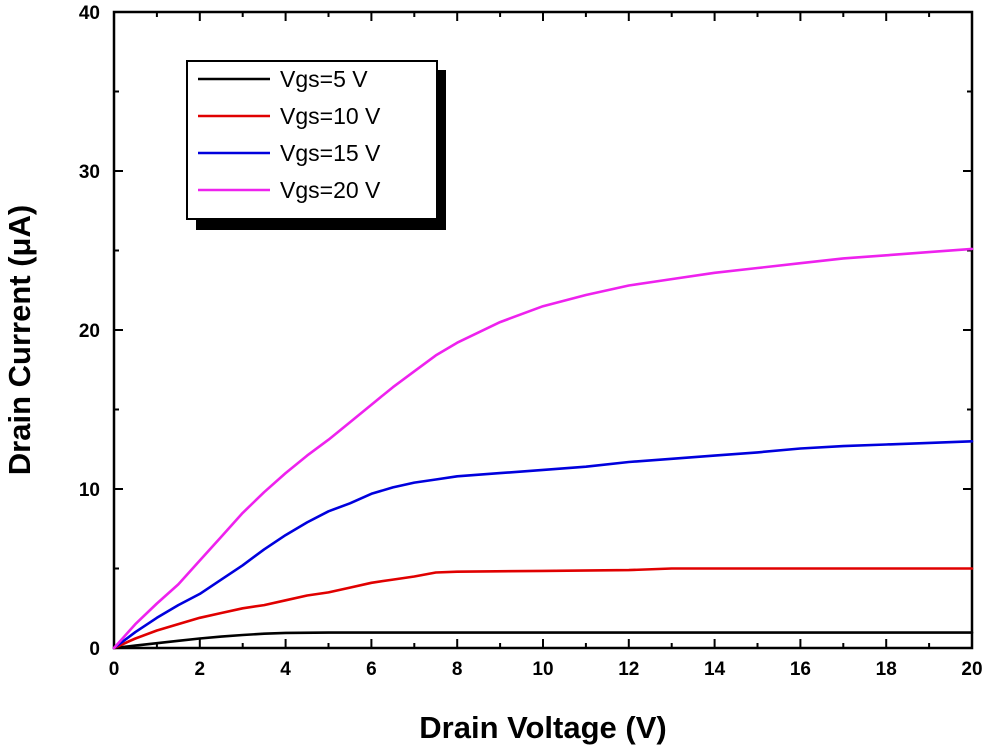 Image resolution: width=988 pixels, height=747 pixels. What do you see at coordinates (94, 649) in the screenshot?
I see `y-tick-label: 0` at bounding box center [94, 649].